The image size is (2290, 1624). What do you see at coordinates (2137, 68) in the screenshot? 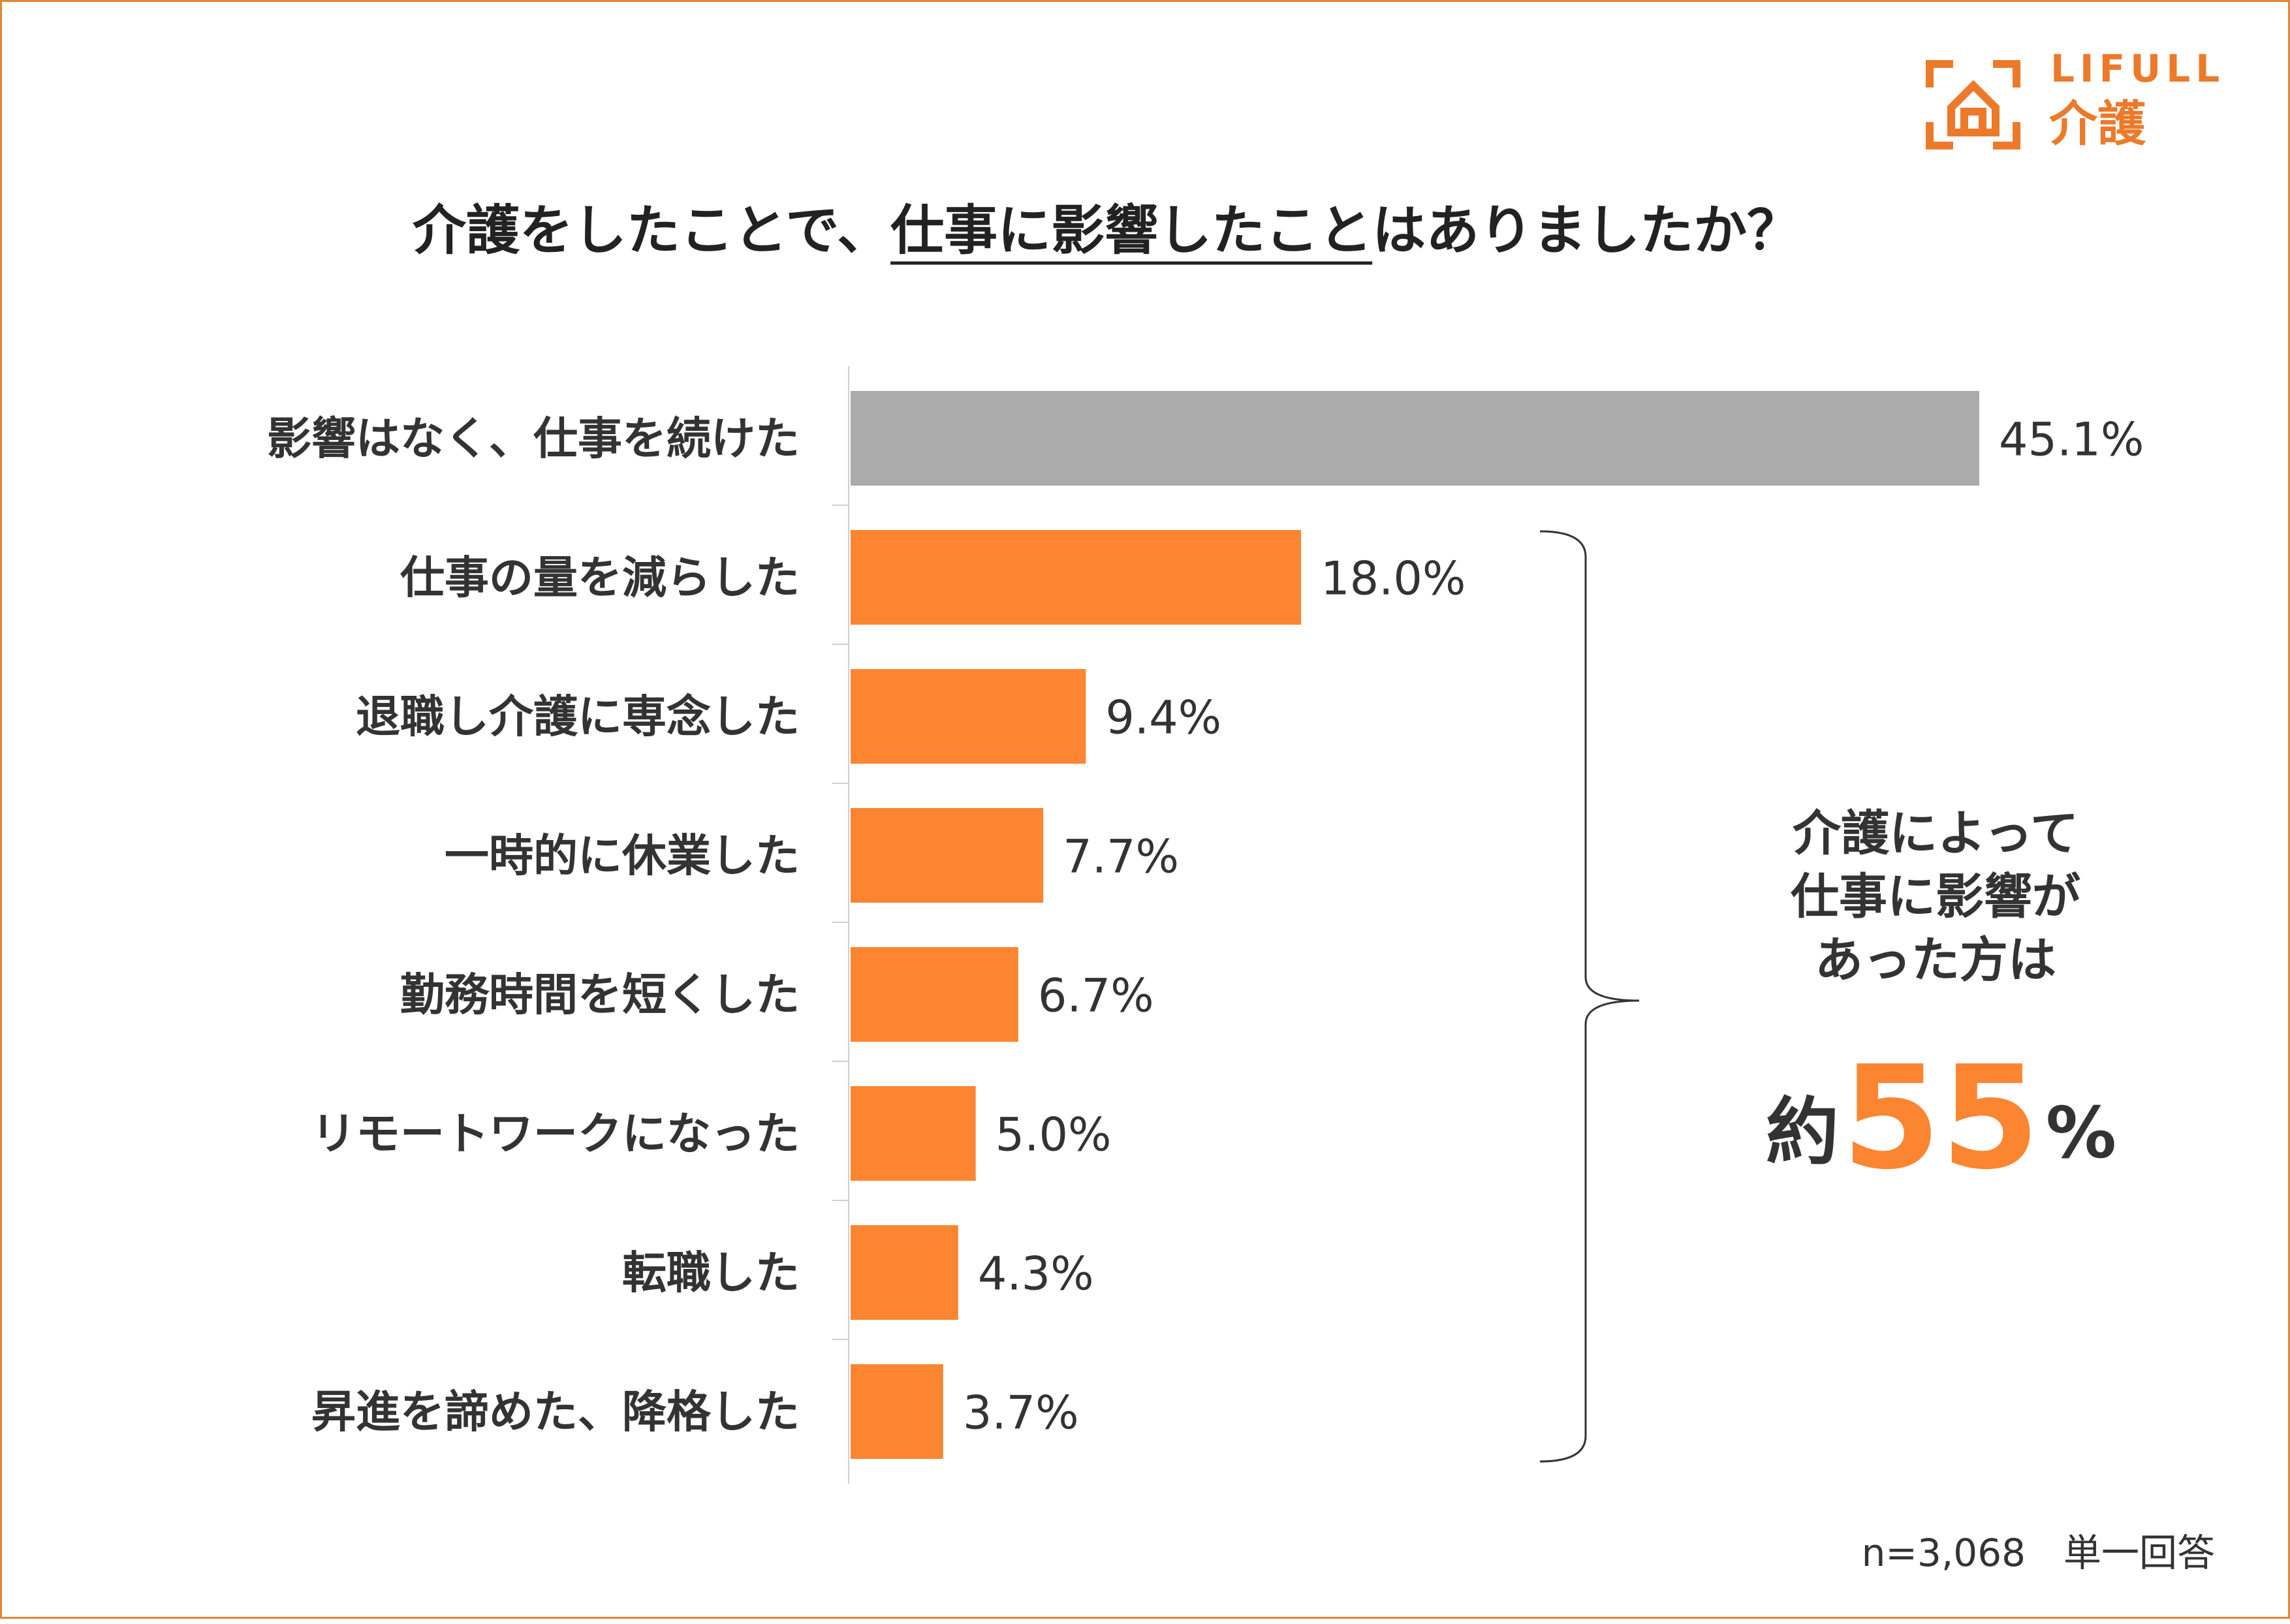
I see `brand-name-lifull: LIFULL` at bounding box center [2137, 68].